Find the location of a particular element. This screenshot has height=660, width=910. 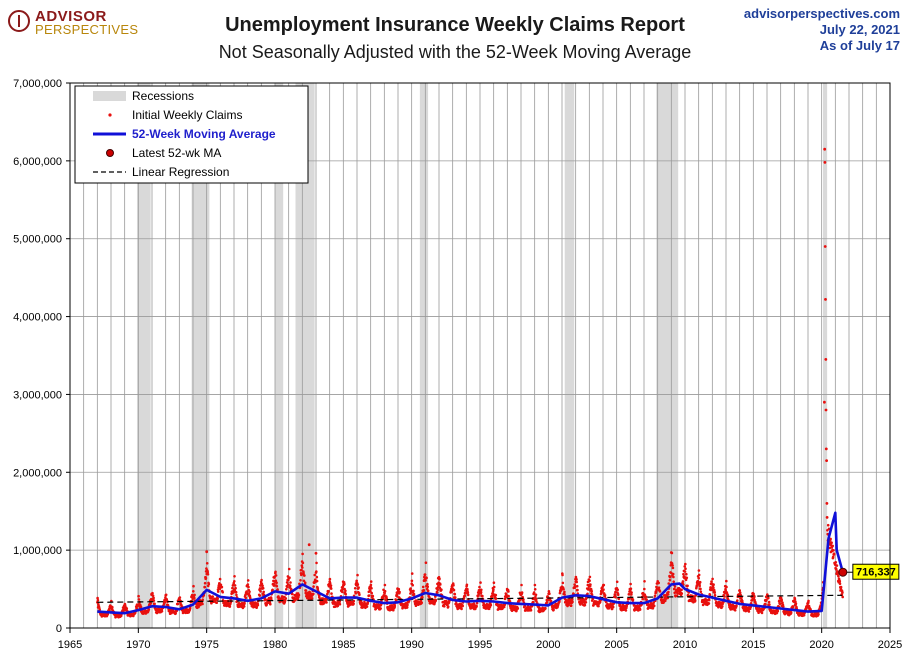

as-of-date: As of July 17 is located at coordinates (859, 45).